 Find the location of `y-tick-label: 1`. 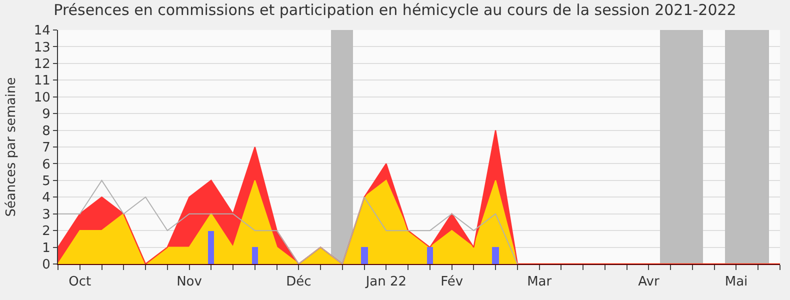

y-tick-label: 1 is located at coordinates (46, 248).